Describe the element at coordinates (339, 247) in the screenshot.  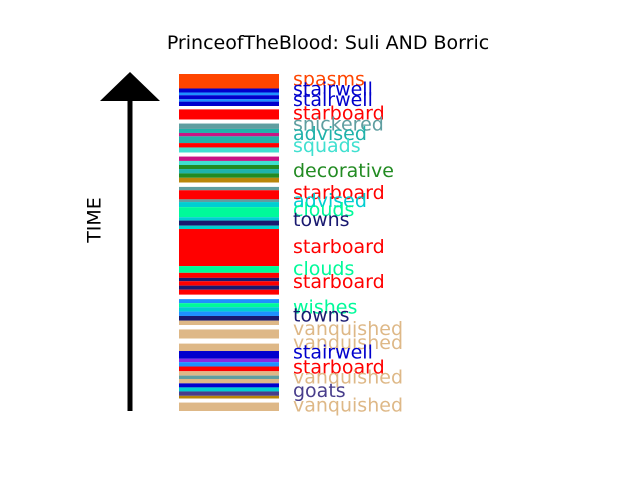
I see `word-label-13: starboard` at that location.